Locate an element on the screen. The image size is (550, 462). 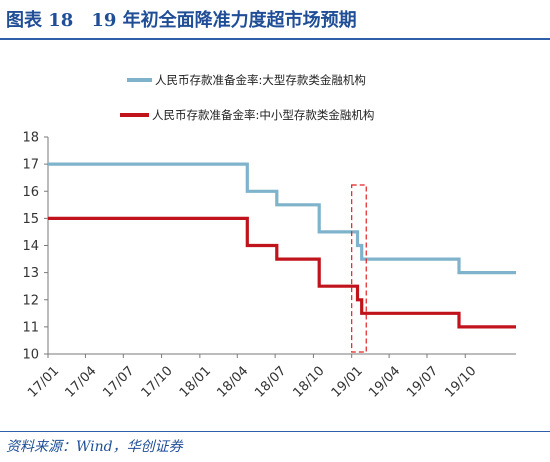
x-tick-label: 17/04 is located at coordinates (81, 382).